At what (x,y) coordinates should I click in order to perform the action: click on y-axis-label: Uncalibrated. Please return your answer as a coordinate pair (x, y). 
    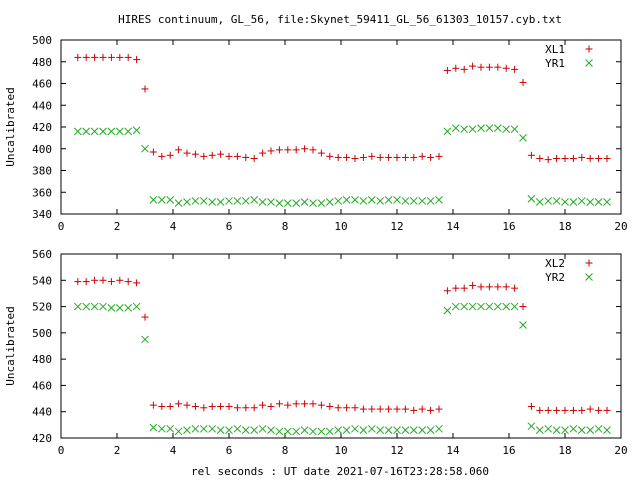
    Looking at the image, I should click on (10, 126).